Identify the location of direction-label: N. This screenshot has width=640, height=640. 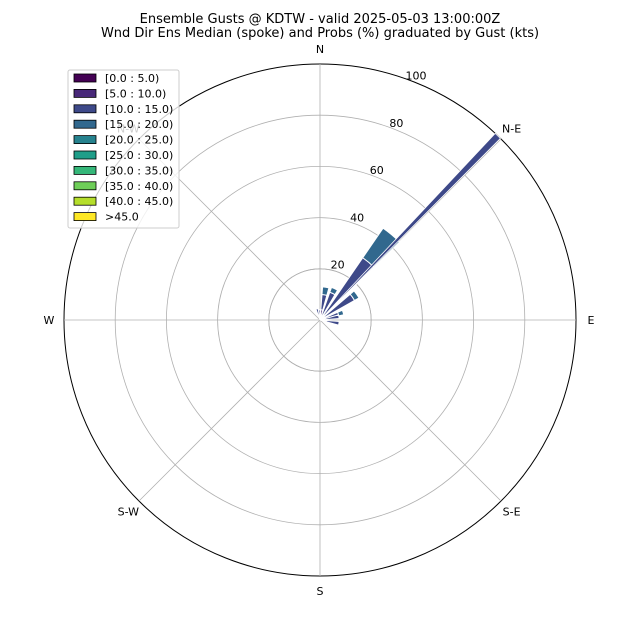
(320, 49).